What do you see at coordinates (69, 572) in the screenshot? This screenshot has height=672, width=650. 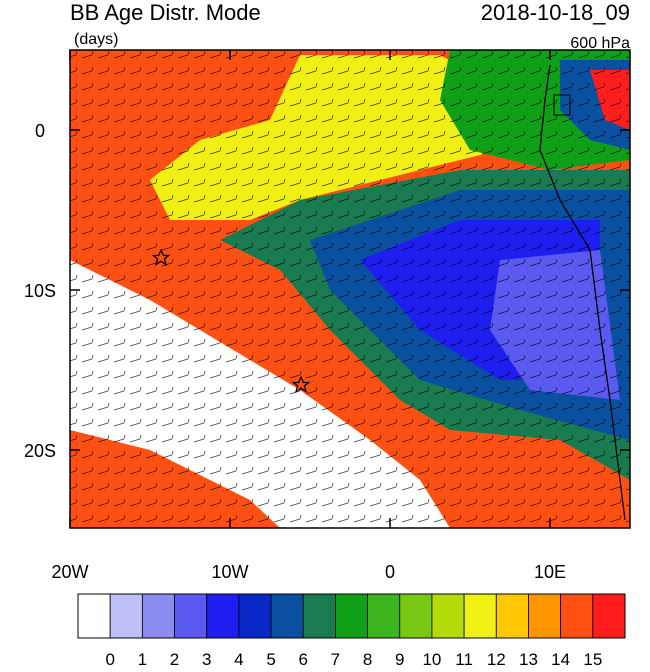 I see `lon-tick-label: 20W` at bounding box center [69, 572].